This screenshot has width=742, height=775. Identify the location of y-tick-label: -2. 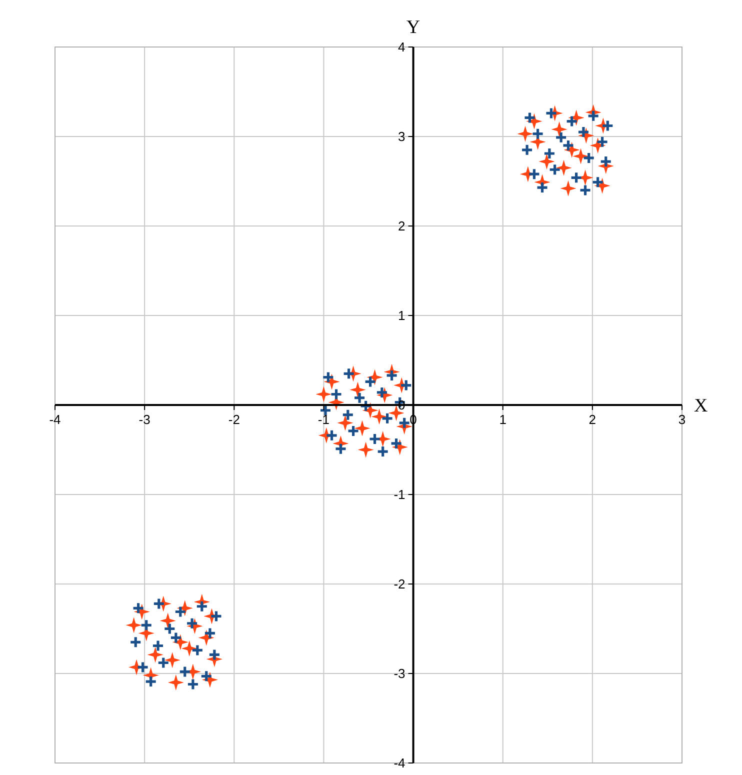
(400, 584).